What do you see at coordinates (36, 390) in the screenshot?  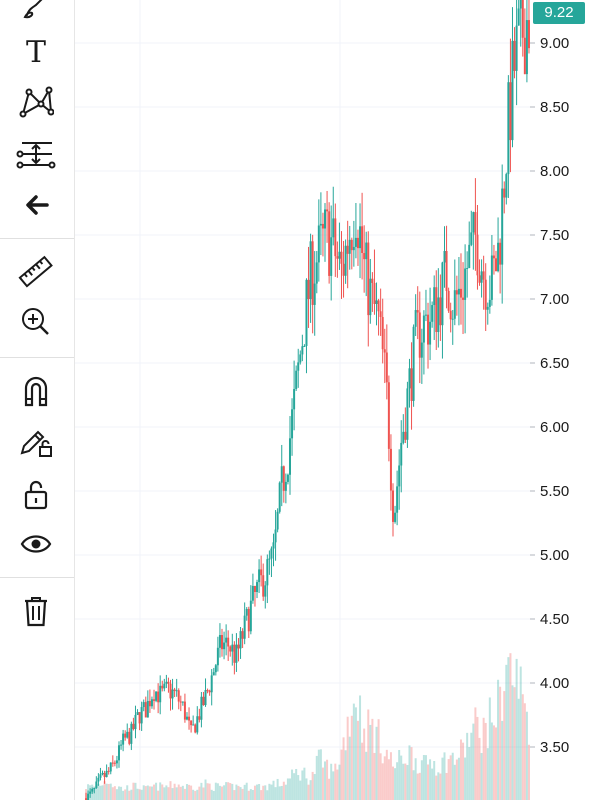 I see `magnet-tool-button` at bounding box center [36, 390].